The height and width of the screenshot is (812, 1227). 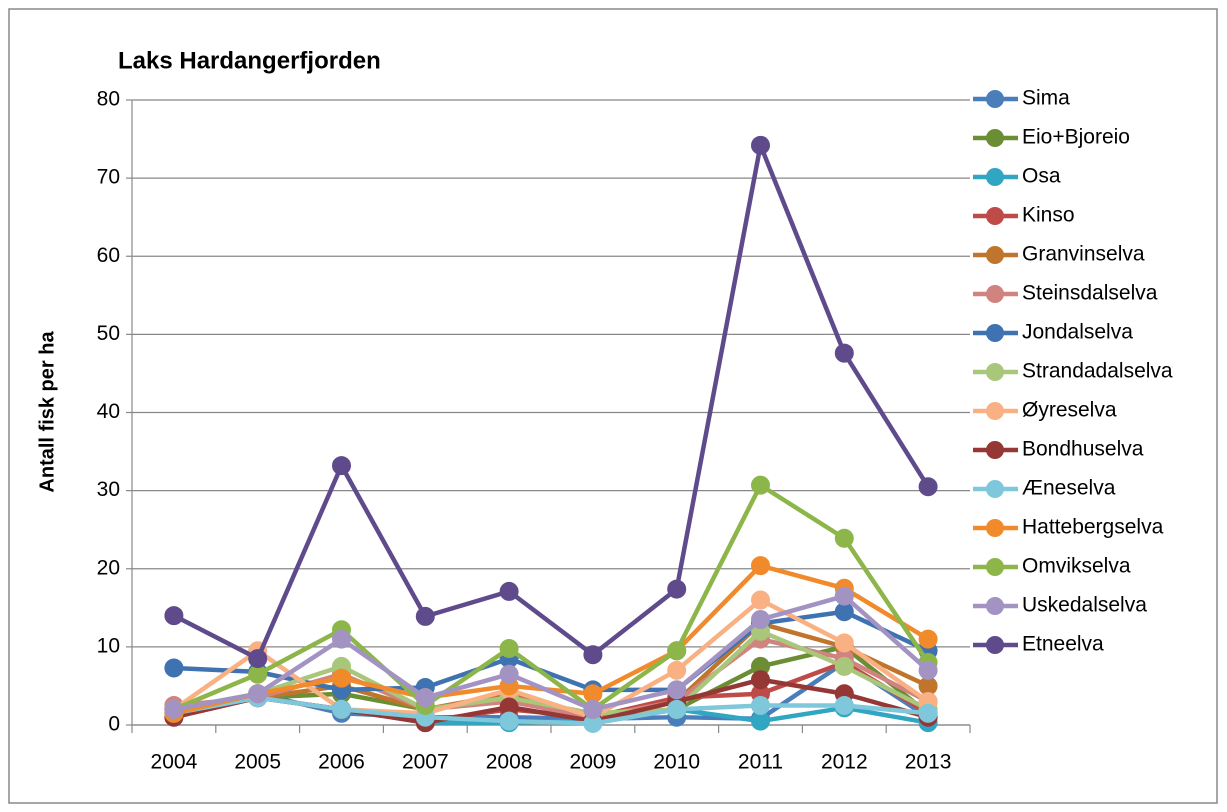 I want to click on x-tick-label: 2008, so click(x=509, y=762).